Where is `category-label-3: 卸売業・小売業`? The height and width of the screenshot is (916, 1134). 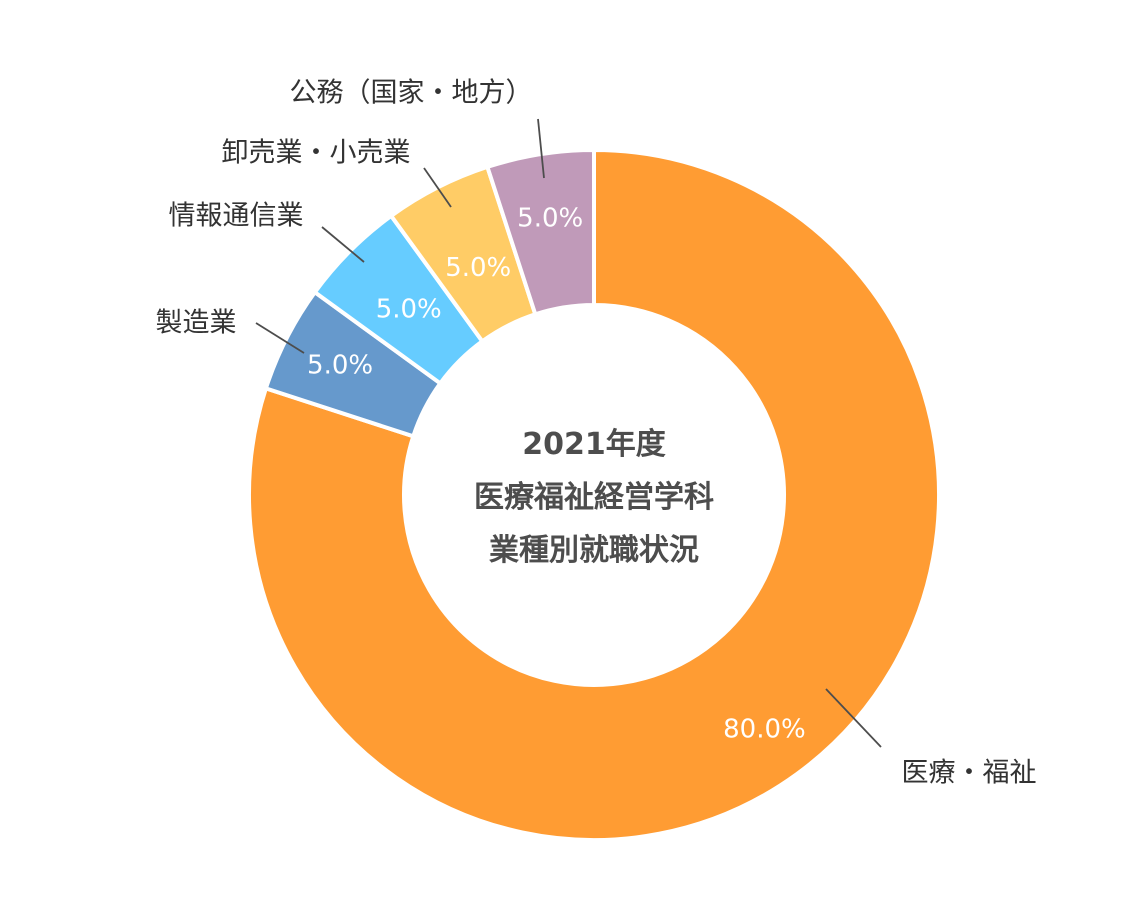
category-label-3: 卸売業・小売業 is located at coordinates (316, 153).